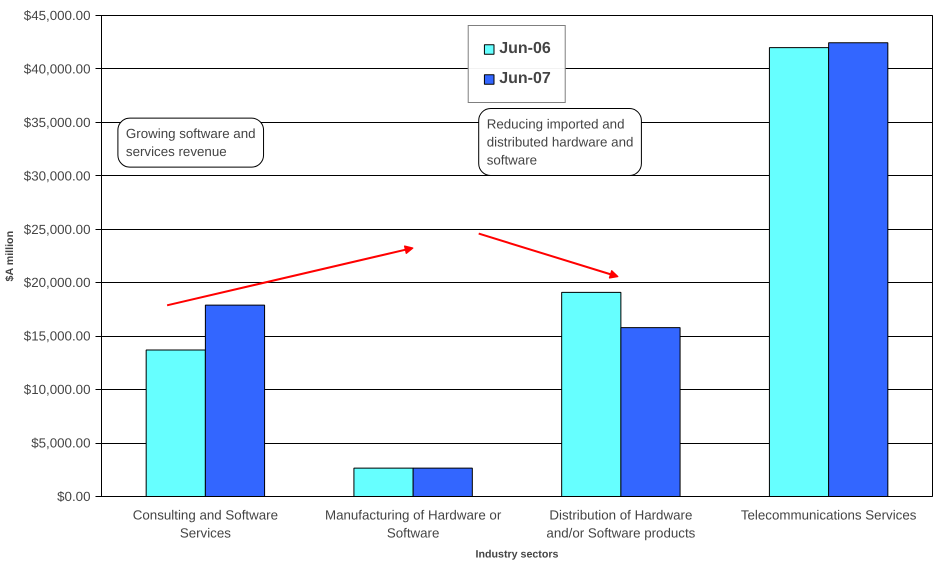 The image size is (937, 563). Describe the element at coordinates (205, 524) in the screenshot. I see `x-tick-label: Consulting and Software Services` at that location.